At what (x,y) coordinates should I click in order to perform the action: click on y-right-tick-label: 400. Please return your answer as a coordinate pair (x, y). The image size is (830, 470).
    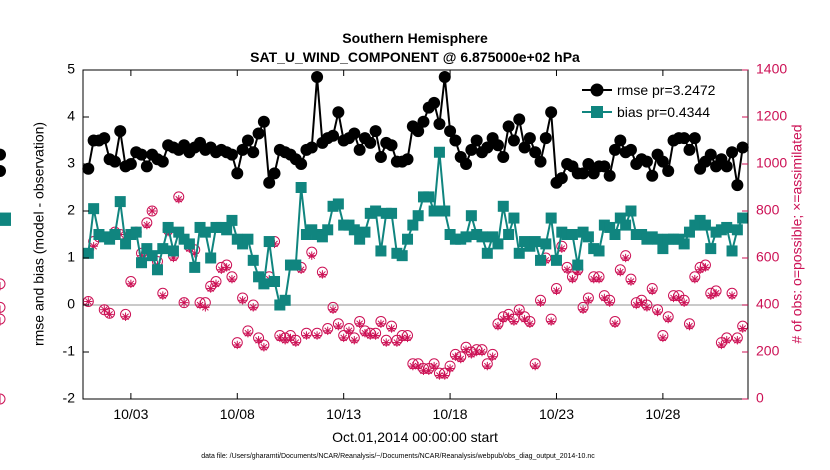
    Looking at the image, I should click on (768, 304).